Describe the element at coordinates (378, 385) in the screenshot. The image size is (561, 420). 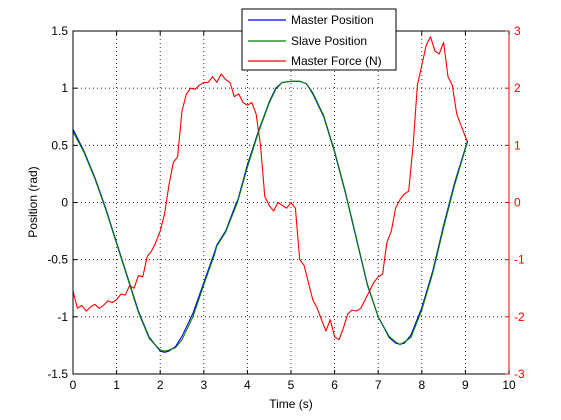
I see `x-tick-label: 7` at that location.